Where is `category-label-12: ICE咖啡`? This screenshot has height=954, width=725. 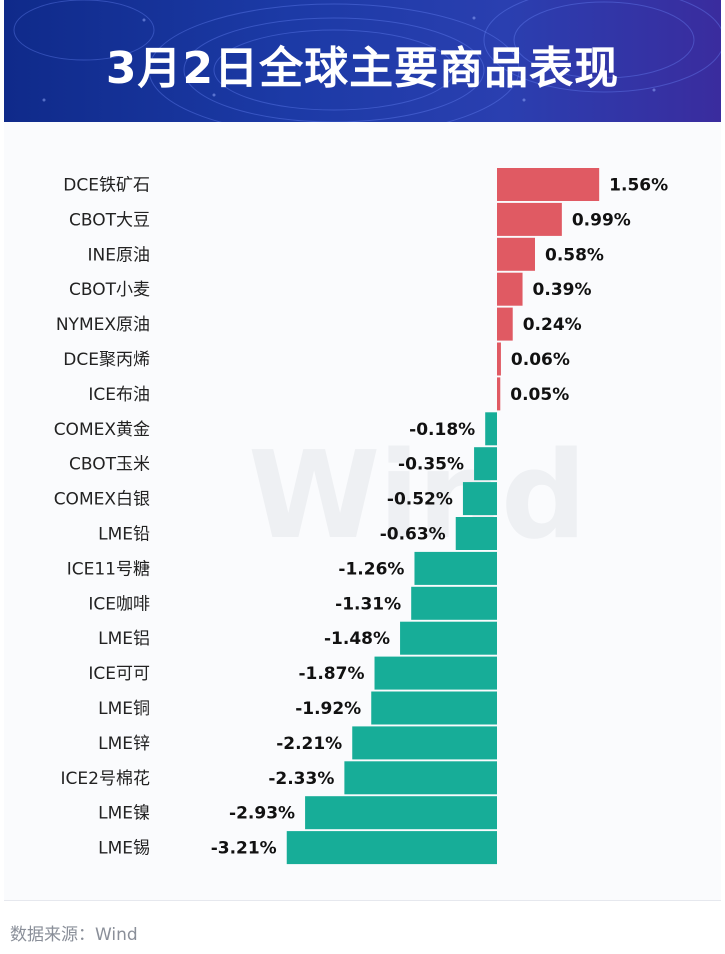
category-label-12: ICE咖啡 is located at coordinates (119, 604).